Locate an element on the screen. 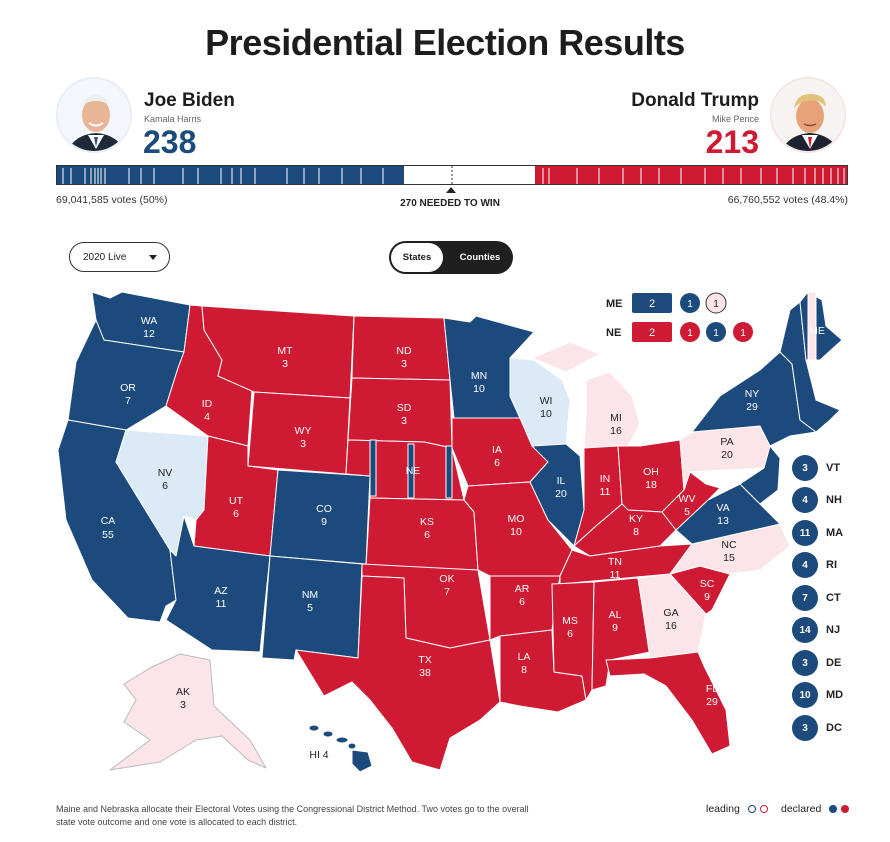  state-ks is located at coordinates (422, 534).